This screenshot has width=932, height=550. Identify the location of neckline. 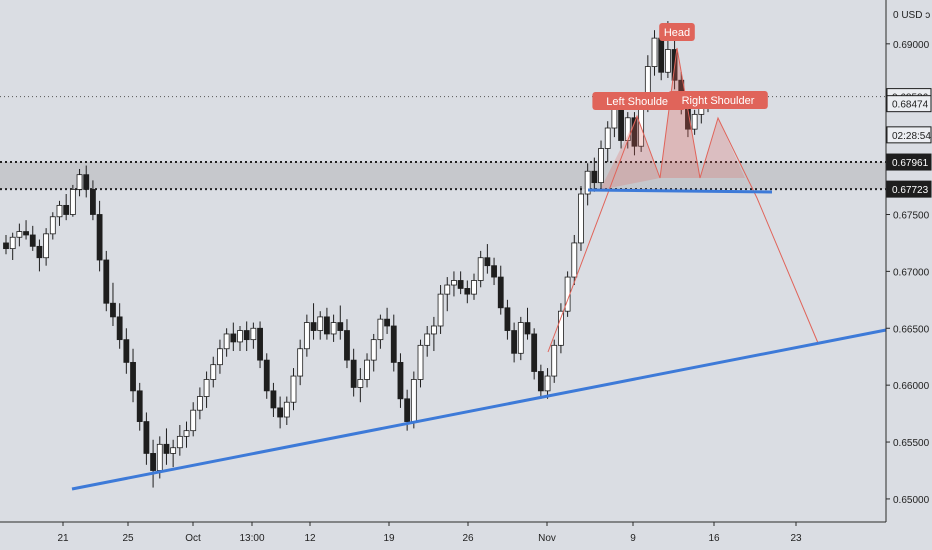
(680, 191).